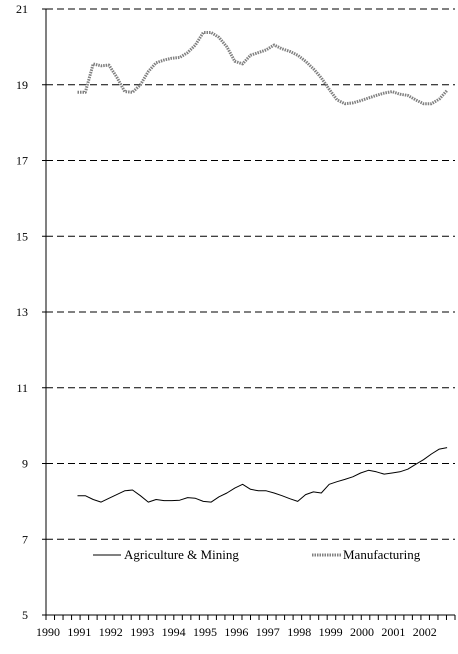 The image size is (458, 654). What do you see at coordinates (268, 632) in the screenshot?
I see `x-tick-label-1997: 1997` at bounding box center [268, 632].